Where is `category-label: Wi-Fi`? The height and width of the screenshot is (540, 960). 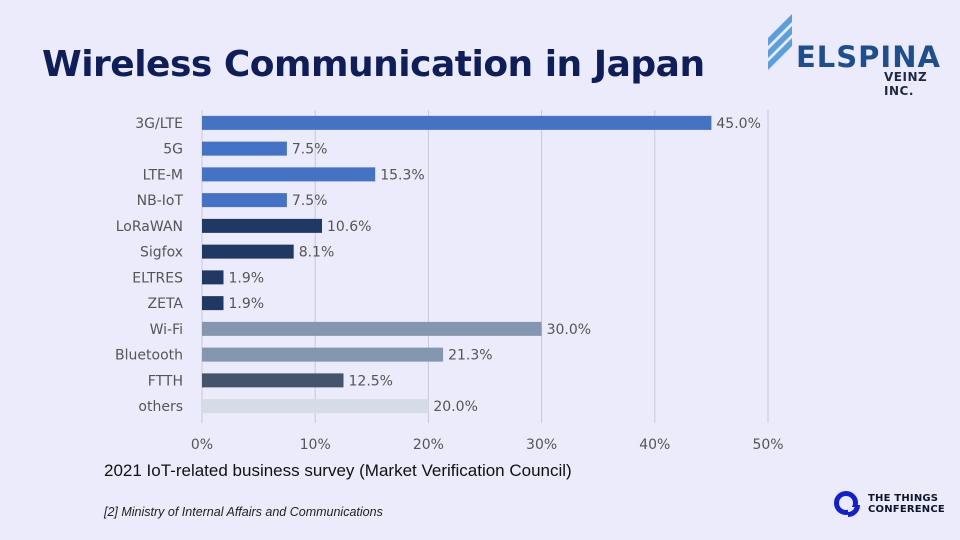 category-label: Wi-Fi is located at coordinates (166, 330).